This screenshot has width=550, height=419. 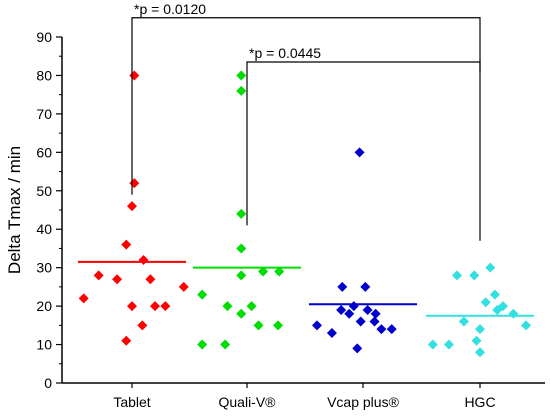 I want to click on y-tick-label: 40, so click(x=44, y=229).